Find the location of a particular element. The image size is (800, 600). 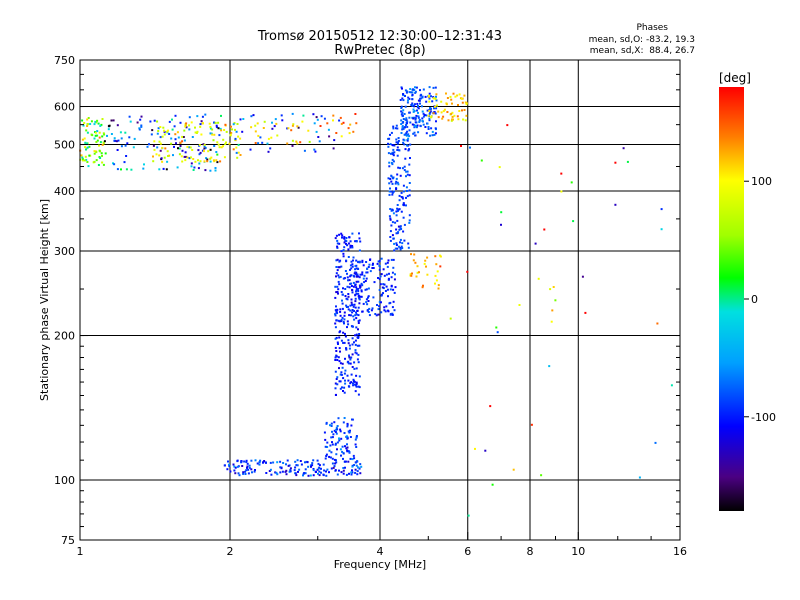

x-axis-label: Frequency [MHz] is located at coordinates (380, 564).